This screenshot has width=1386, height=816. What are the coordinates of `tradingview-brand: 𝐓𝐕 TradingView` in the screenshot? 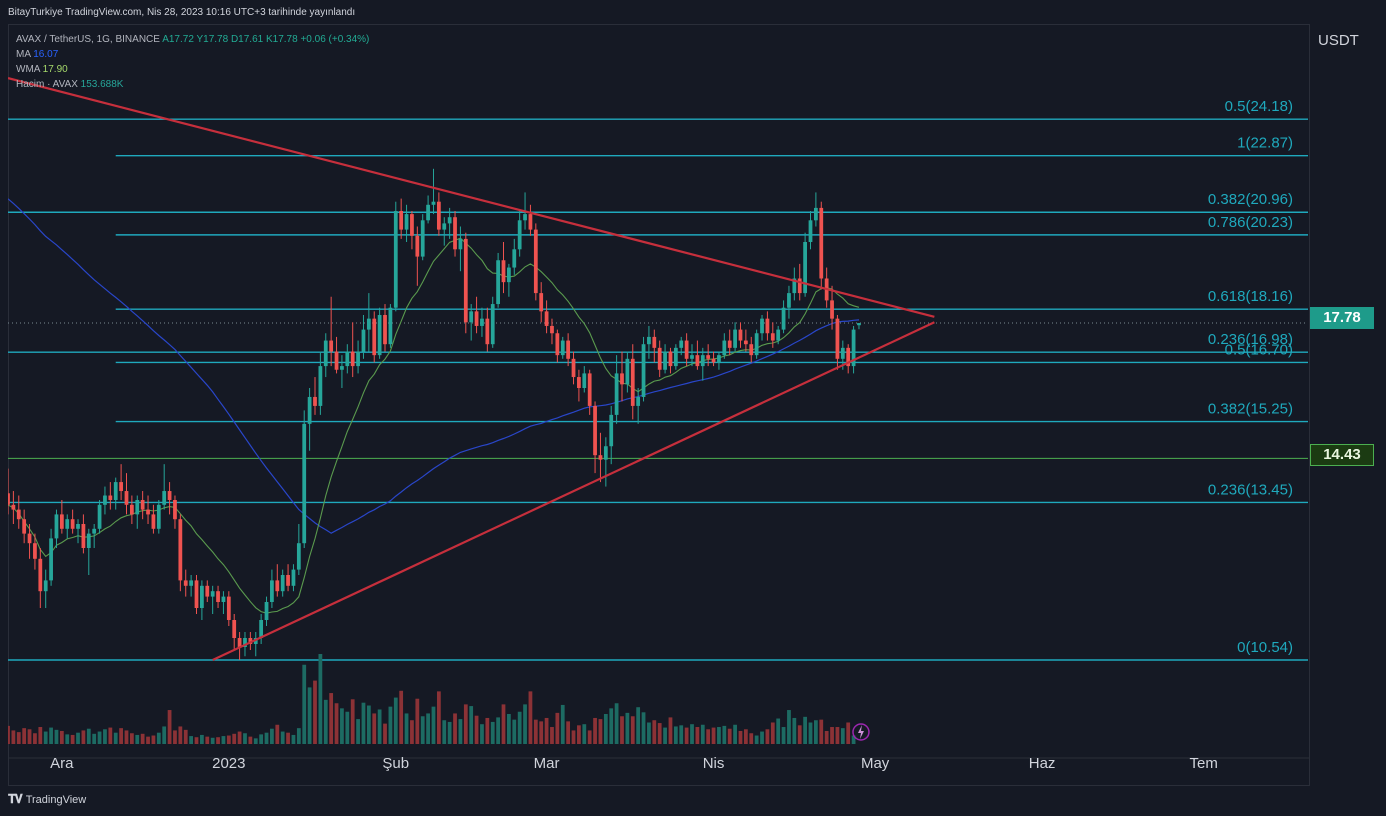 It's located at (47, 799).